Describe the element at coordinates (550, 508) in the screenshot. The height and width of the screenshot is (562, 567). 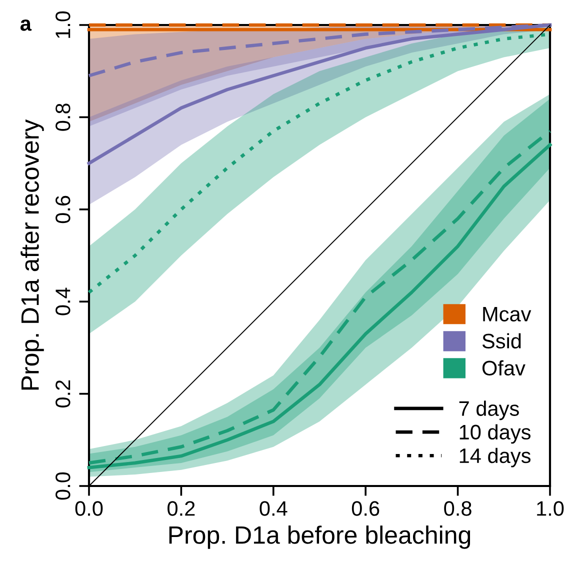
I see `x-tick-label: 1.0` at that location.